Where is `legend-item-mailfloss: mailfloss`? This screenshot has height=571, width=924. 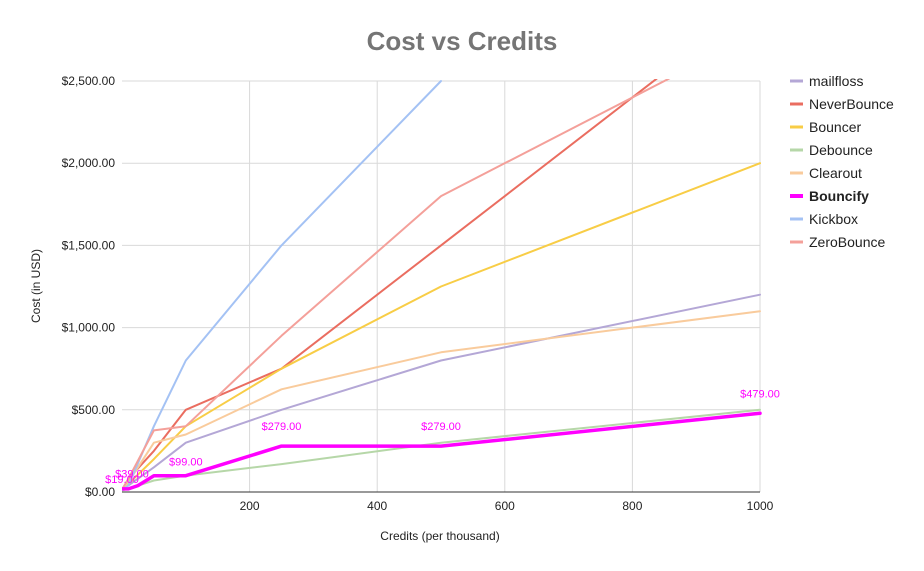
legend-item-mailfloss: mailfloss is located at coordinates (826, 81).